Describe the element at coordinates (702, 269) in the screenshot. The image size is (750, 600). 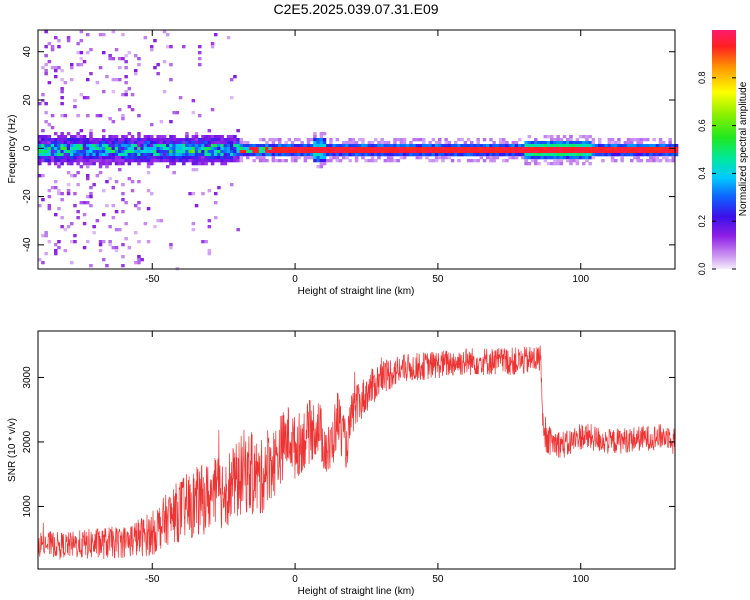
I see `colorbar-tick-label: 0.0` at that location.